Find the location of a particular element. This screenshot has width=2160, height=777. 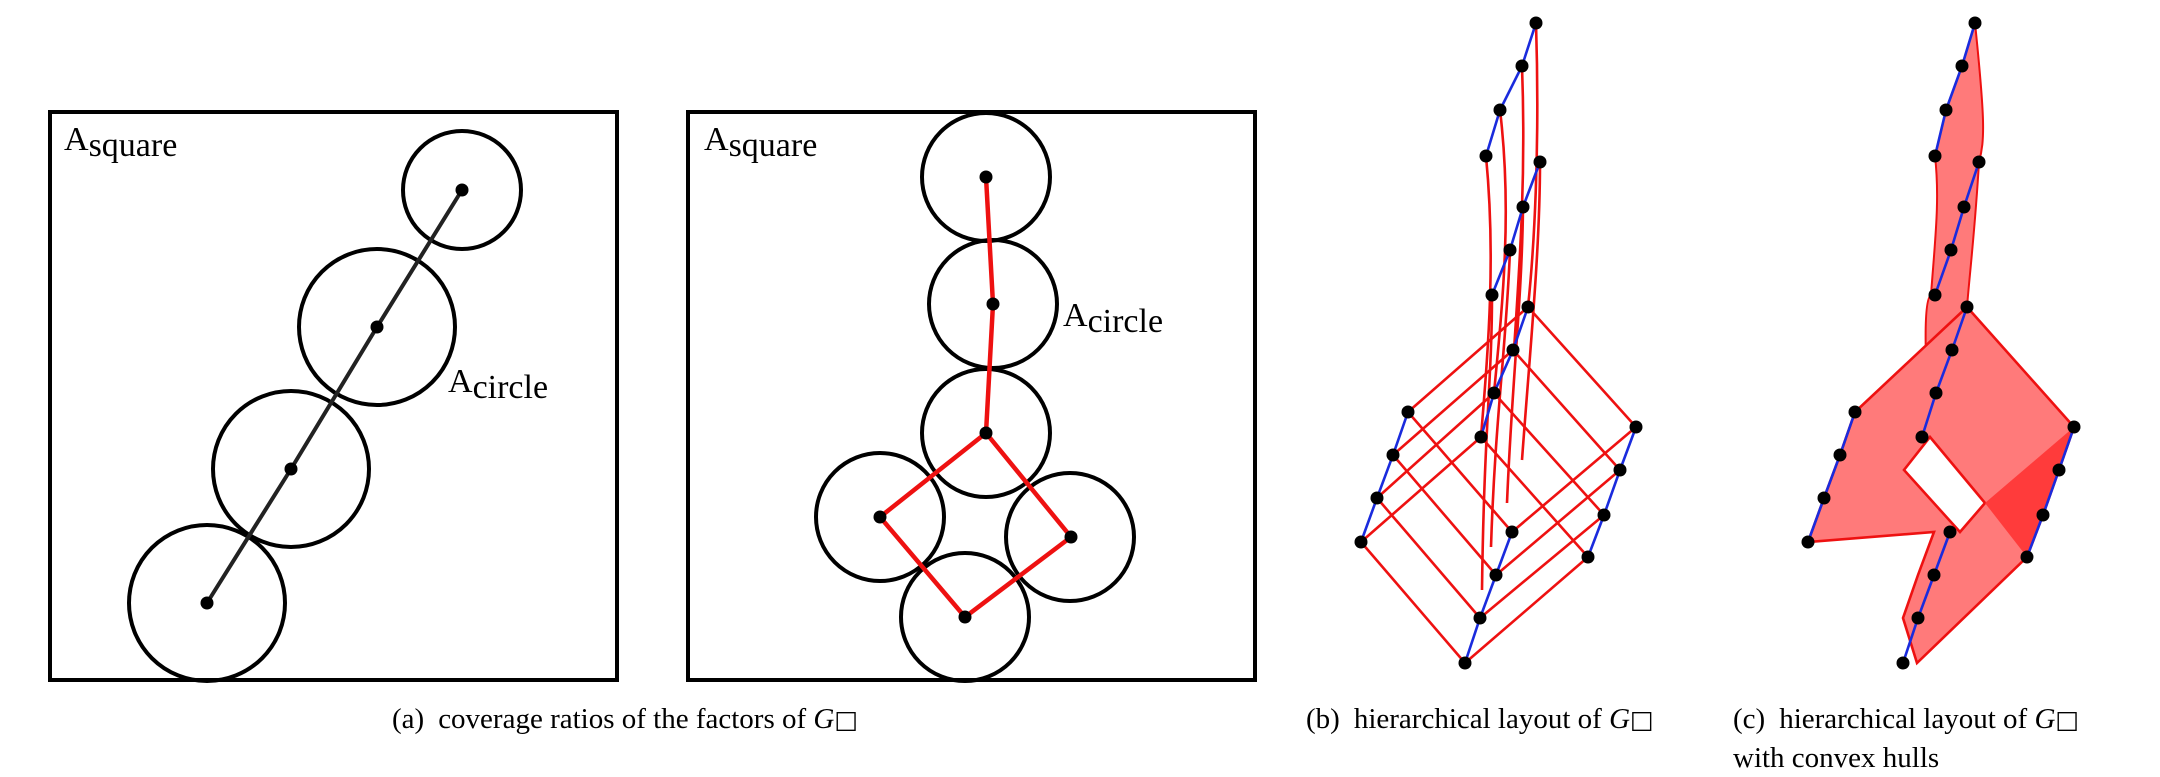

square-label-left-sub: square is located at coordinates (133, 145).